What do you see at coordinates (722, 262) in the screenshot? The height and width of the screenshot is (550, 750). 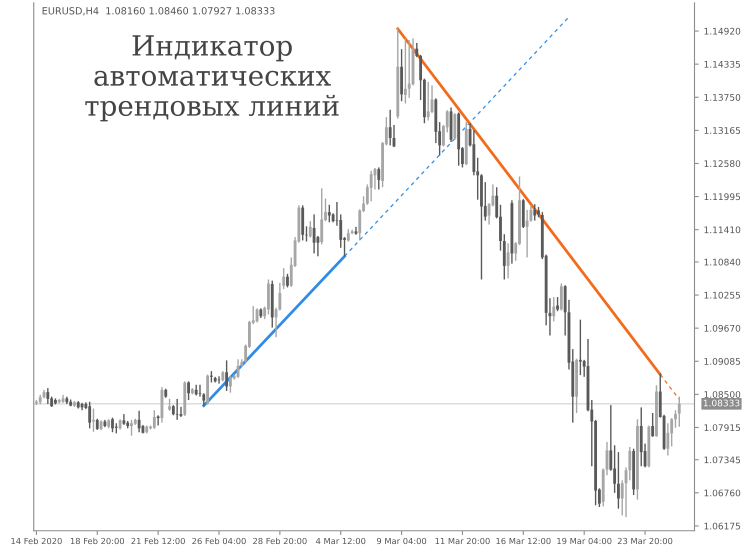 I see `y-tick-label: 1.10840` at bounding box center [722, 262].